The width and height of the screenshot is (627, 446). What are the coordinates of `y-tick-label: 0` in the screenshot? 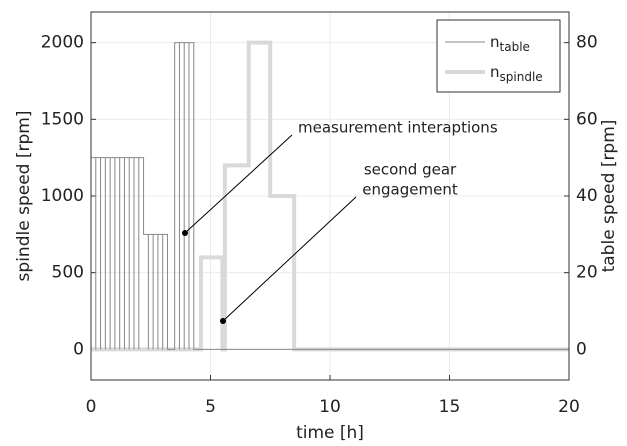 It's located at (78, 349).